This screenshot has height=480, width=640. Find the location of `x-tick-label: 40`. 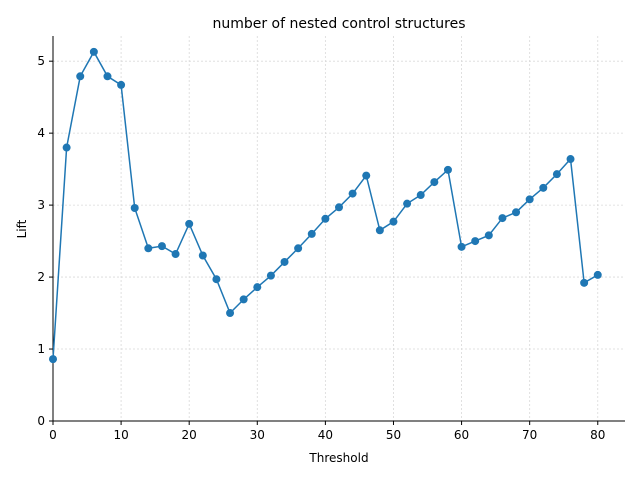

x-tick-label: 40 is located at coordinates (325, 435).